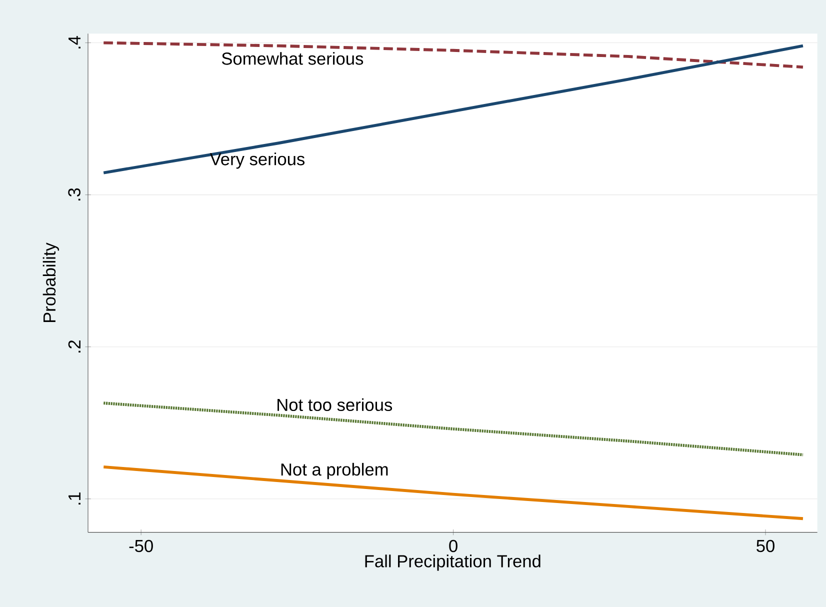 The image size is (826, 607). I want to click on line-series, so click(453, 55).